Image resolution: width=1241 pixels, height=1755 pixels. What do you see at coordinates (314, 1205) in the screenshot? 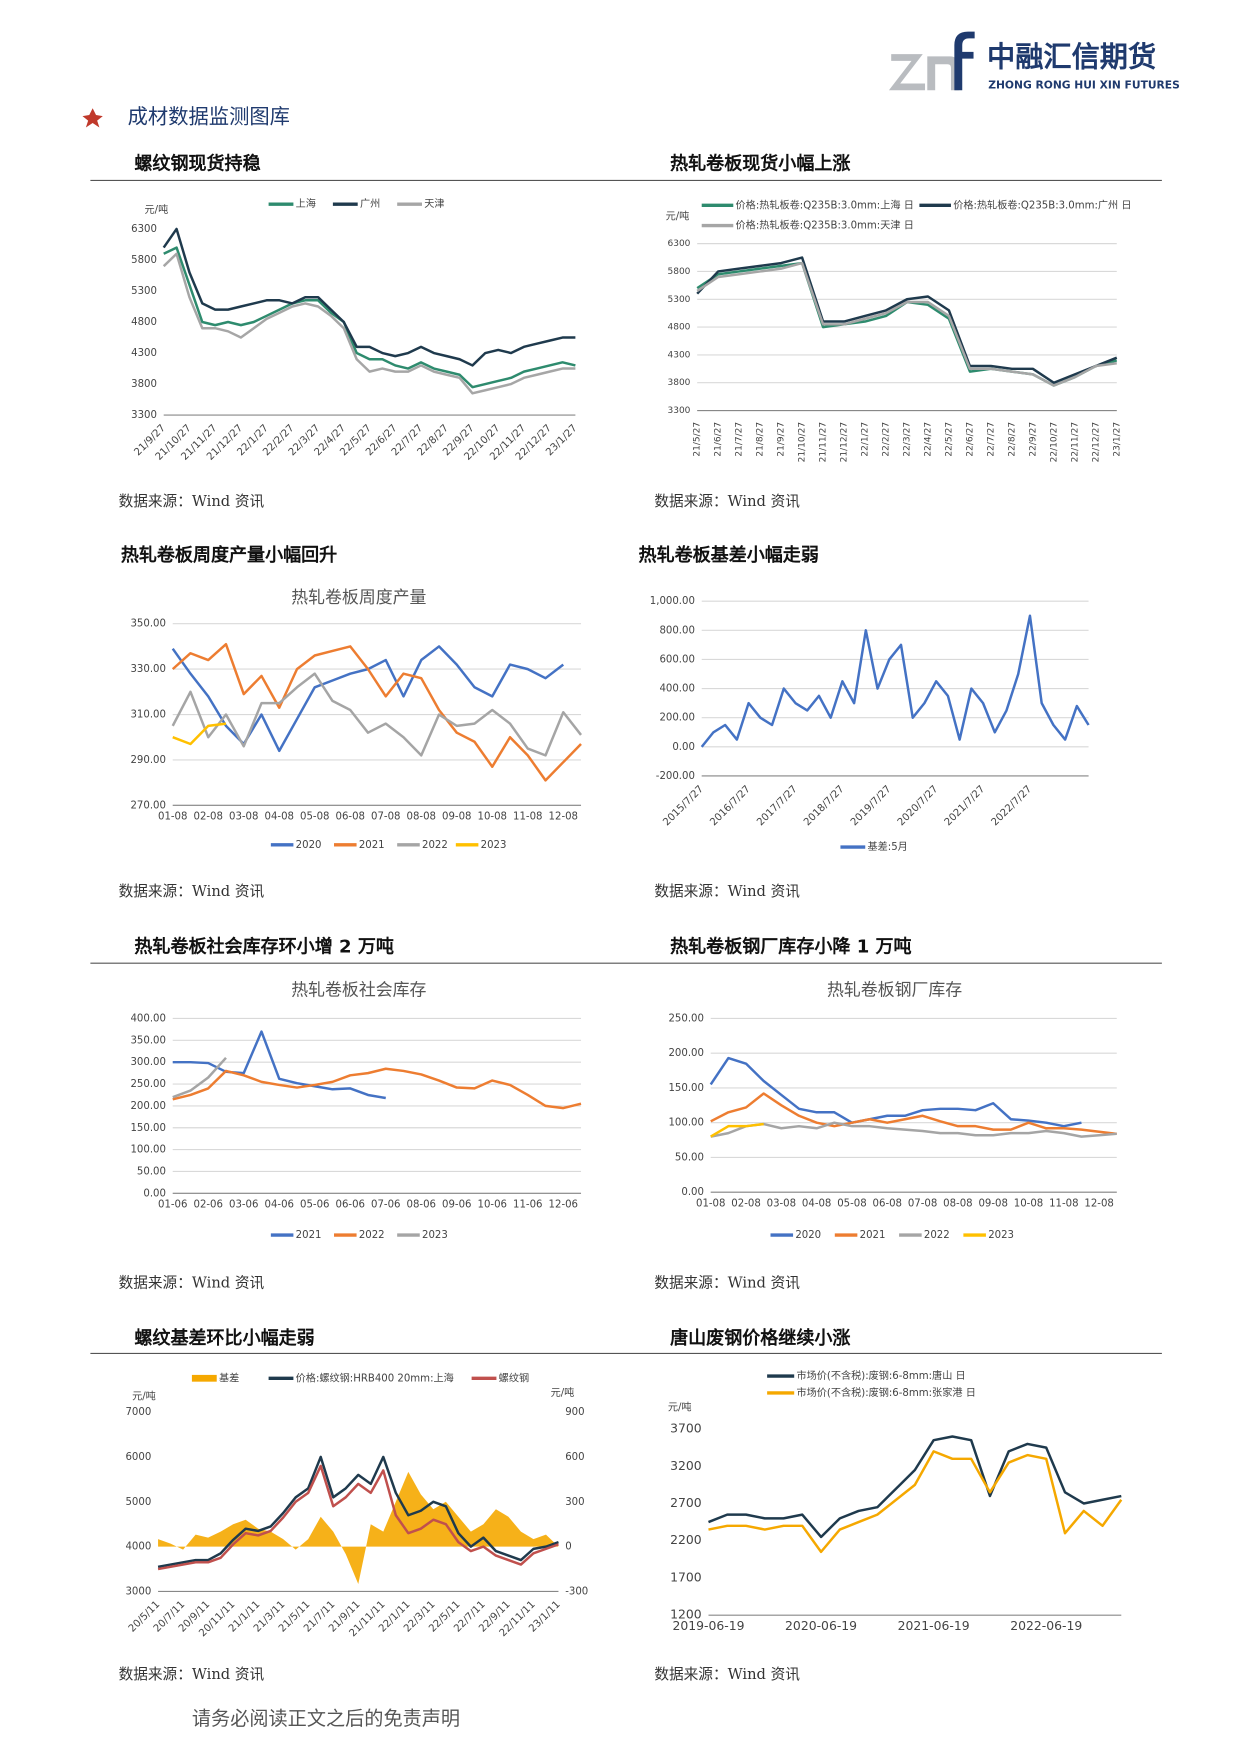
I see `x-tick-label: 05-06` at bounding box center [314, 1205].